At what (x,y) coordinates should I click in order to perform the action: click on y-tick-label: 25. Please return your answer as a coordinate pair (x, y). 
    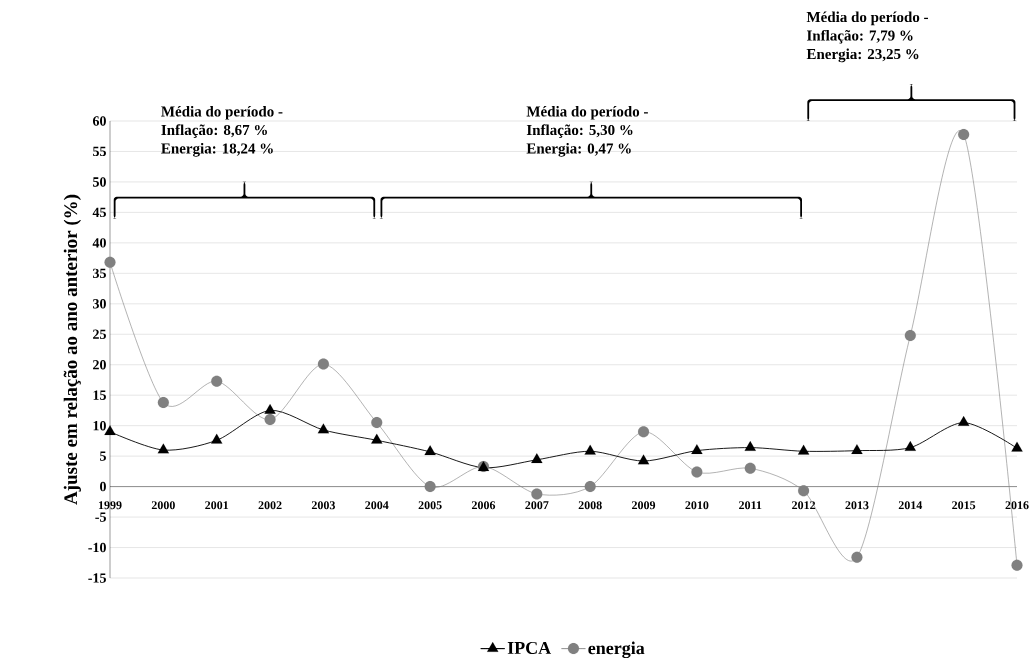
    Looking at the image, I should click on (99, 334).